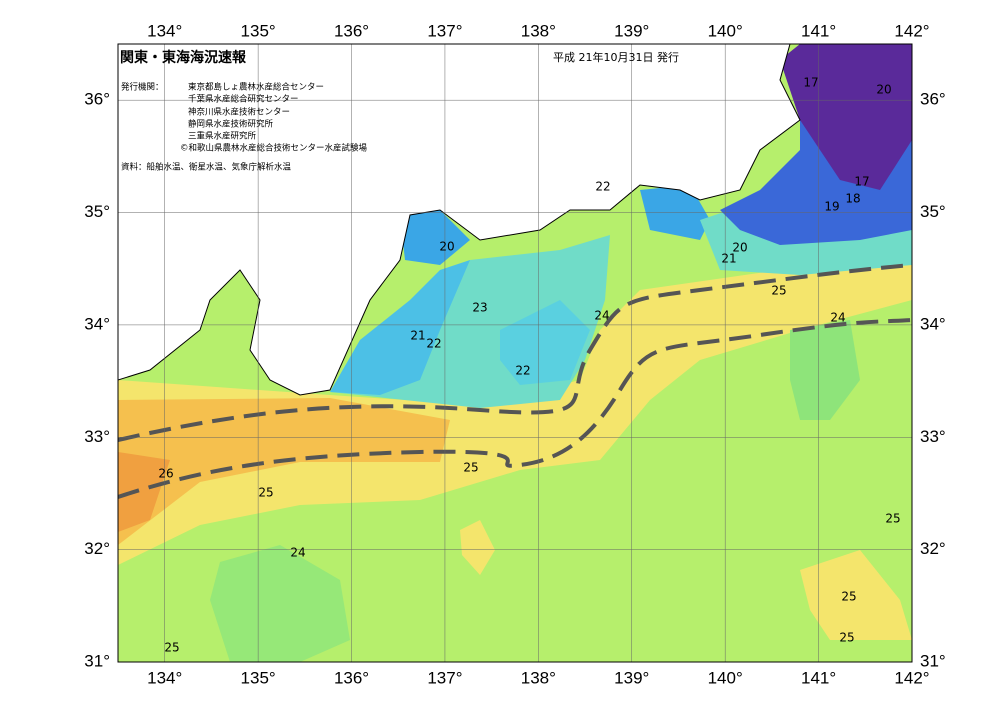 The height and width of the screenshot is (713, 1002). What do you see at coordinates (435, 237) in the screenshot?
I see `bay-water` at bounding box center [435, 237].